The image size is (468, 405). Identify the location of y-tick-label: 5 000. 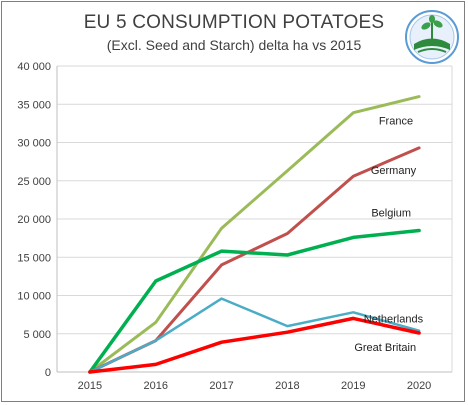
(37, 335).